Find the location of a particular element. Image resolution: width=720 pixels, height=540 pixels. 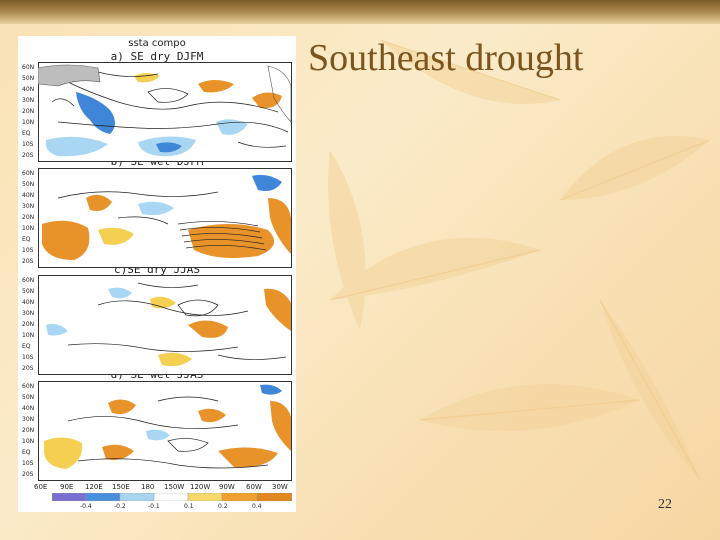

lon-label: 30W is located at coordinates (280, 487).